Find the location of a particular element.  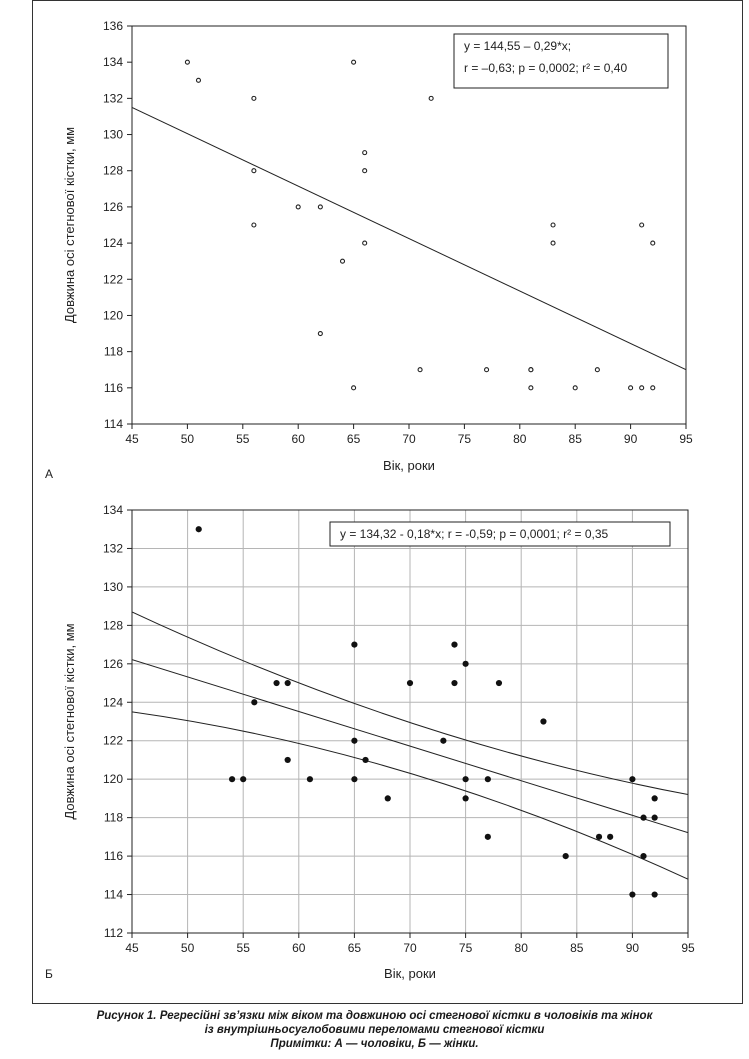

y-tick-label: 116 is located at coordinates (113, 388).